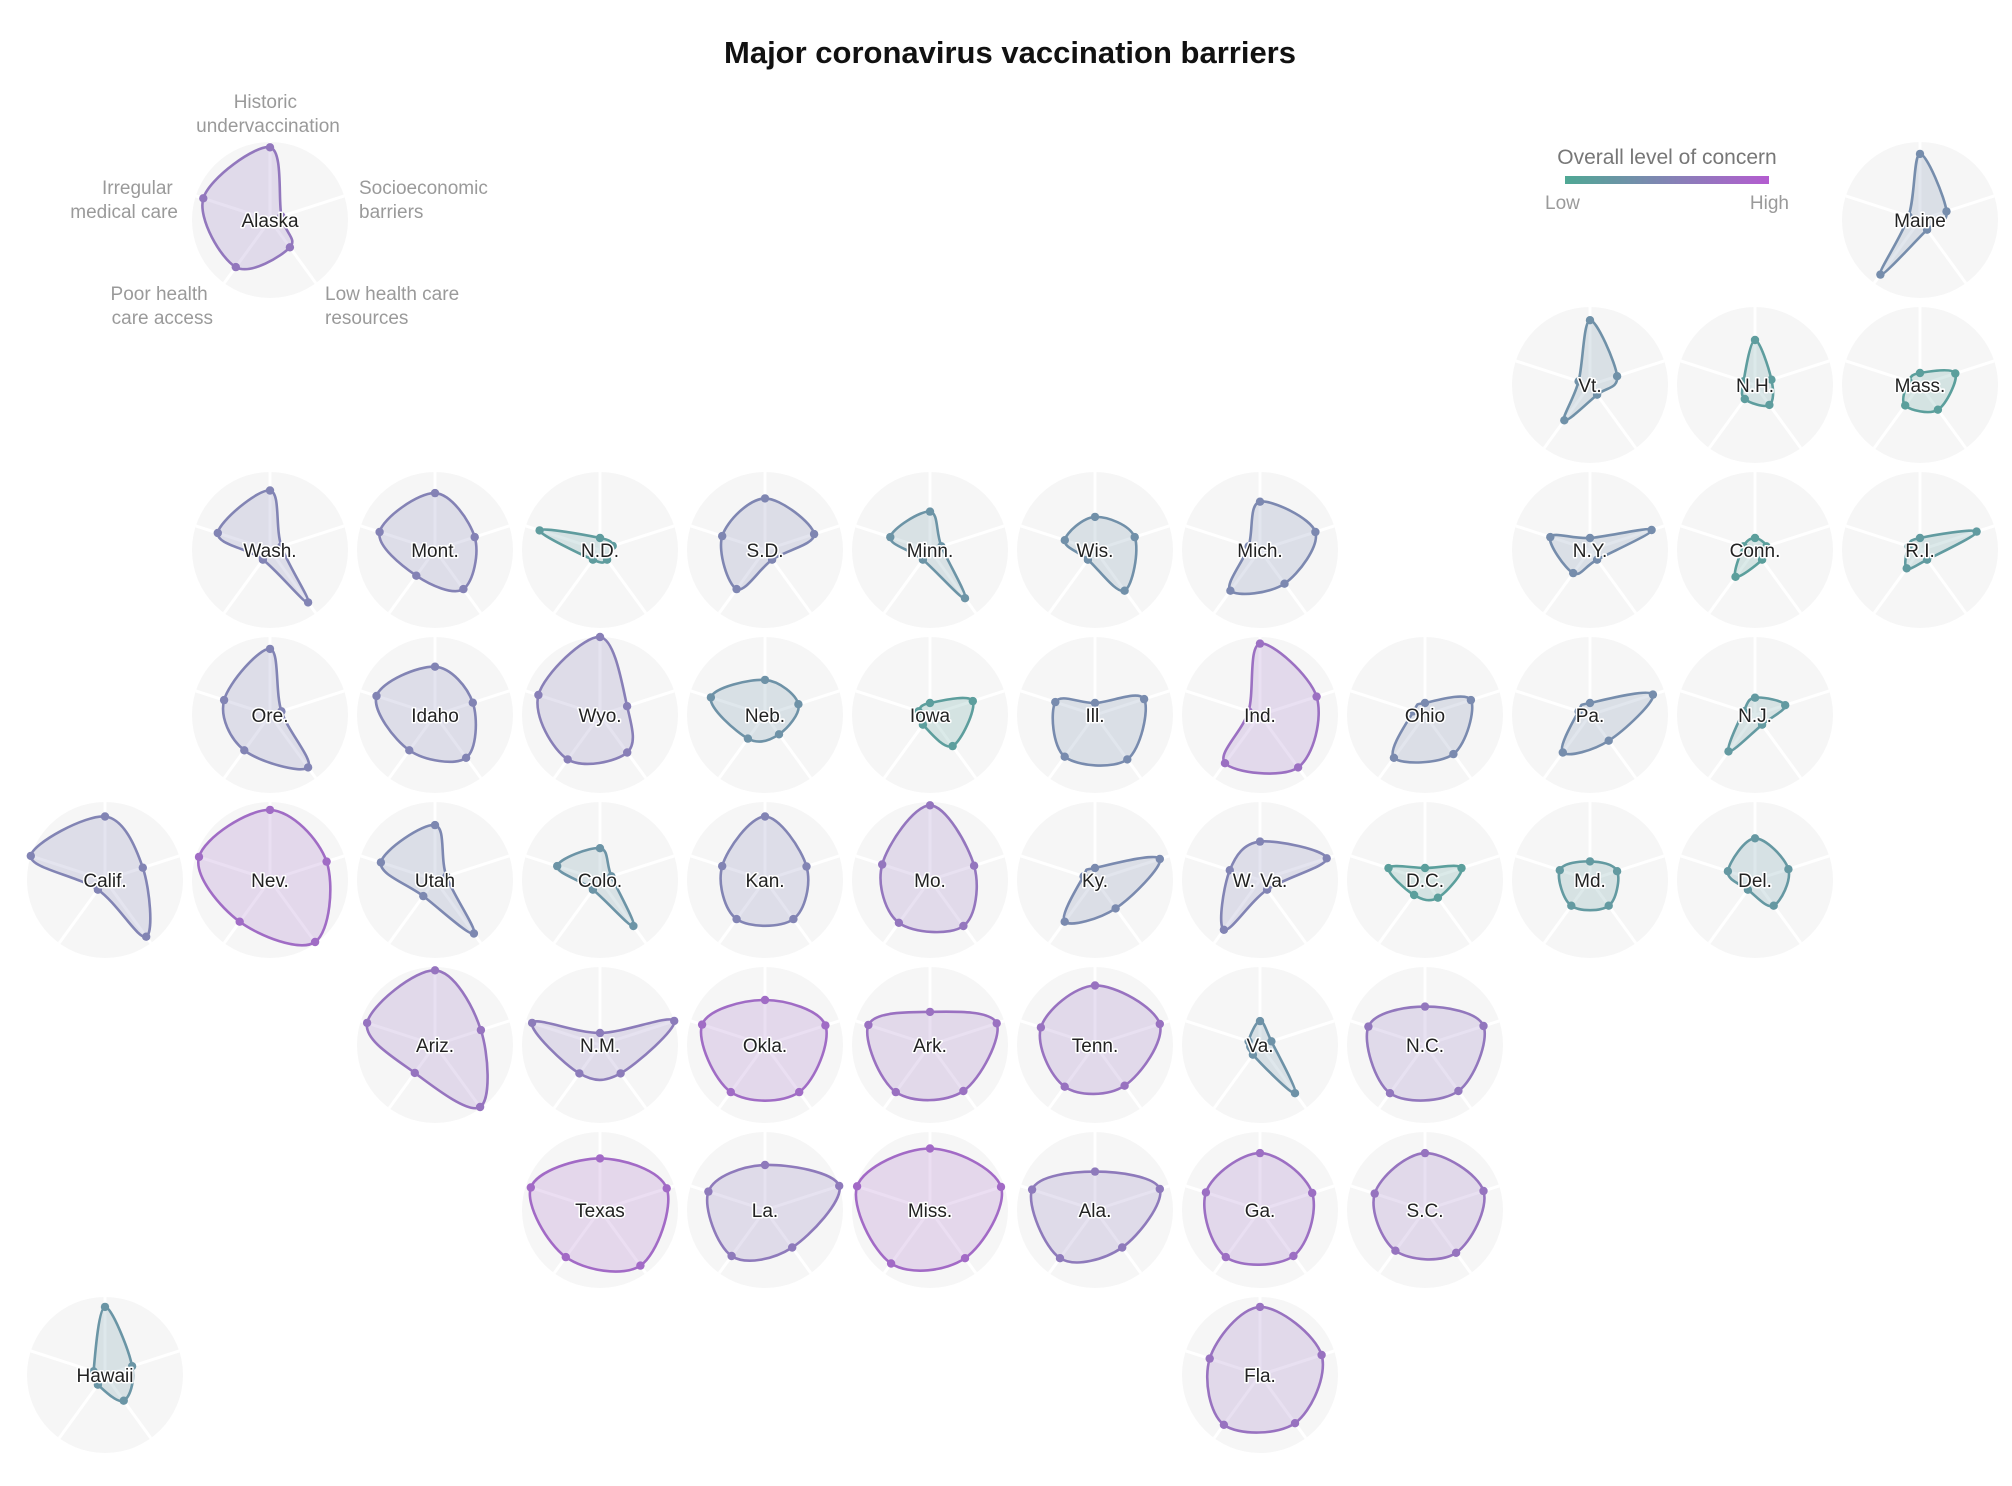 Image resolution: width=2012 pixels, height=1486 pixels. I want to click on state-tile-okla: Okla., so click(765, 1045).